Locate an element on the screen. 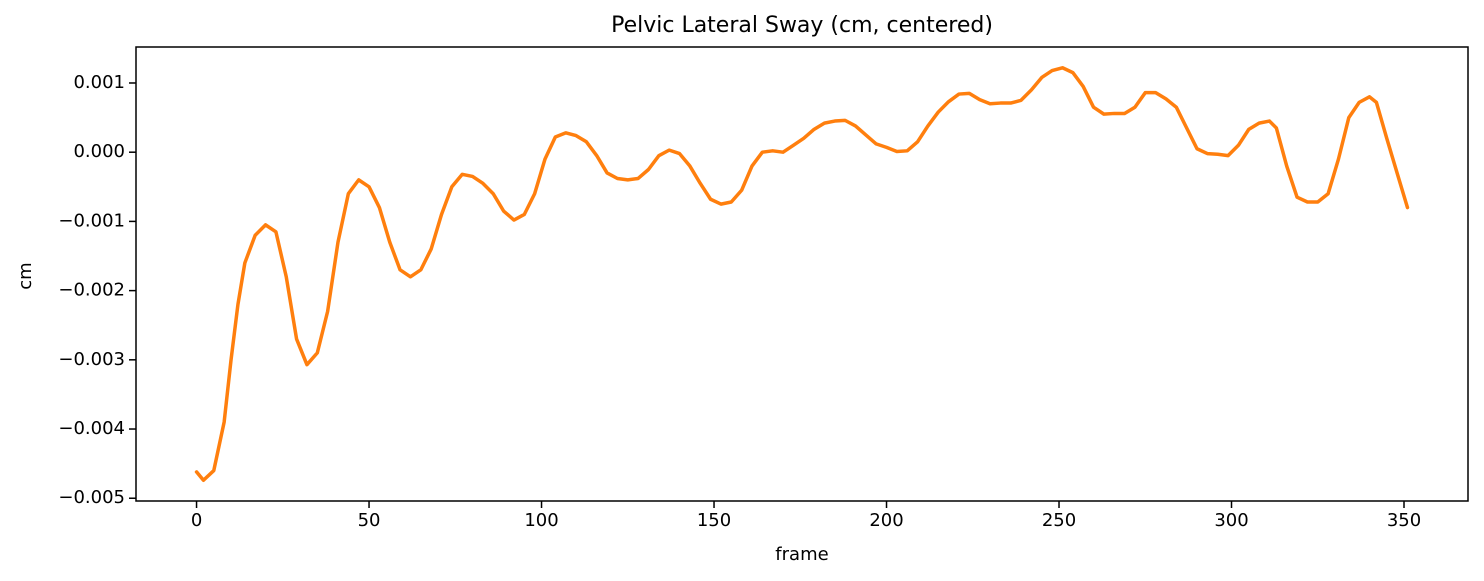 The width and height of the screenshot is (1484, 581). x-tick-label: 100 is located at coordinates (541, 520).